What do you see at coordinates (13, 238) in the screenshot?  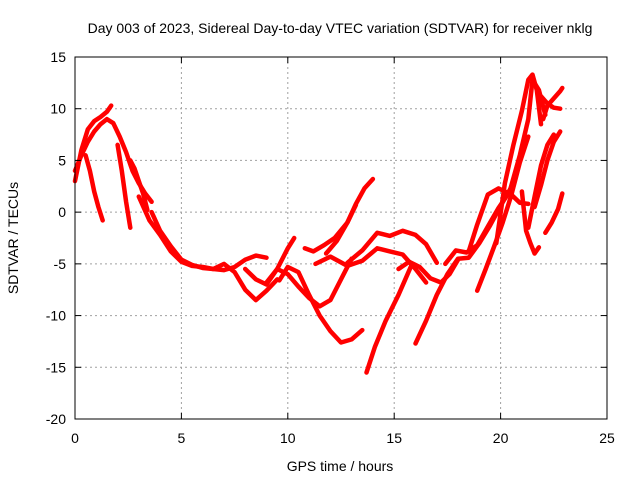 I see `y-axis-label: SDTVAR / TECUs` at bounding box center [13, 238].